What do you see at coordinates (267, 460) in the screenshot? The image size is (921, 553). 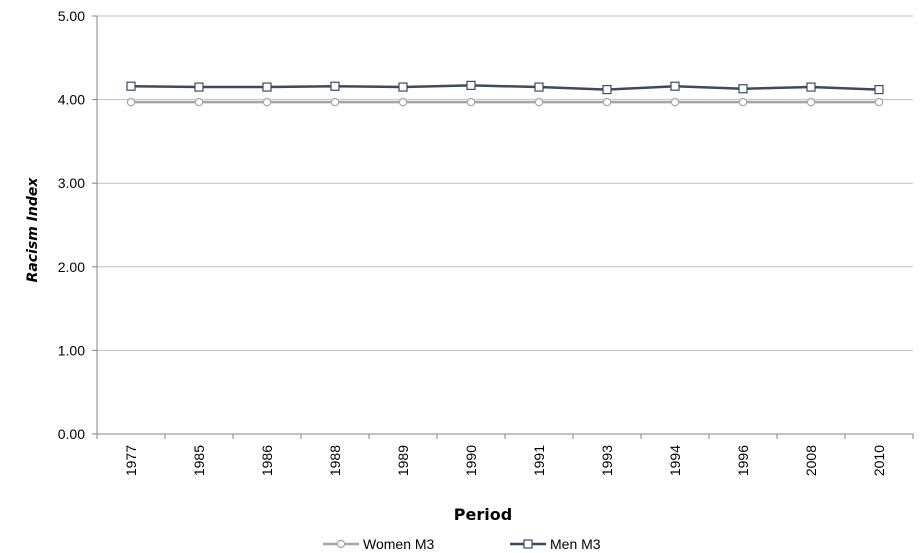 I see `x-tick-label: 1986` at bounding box center [267, 460].